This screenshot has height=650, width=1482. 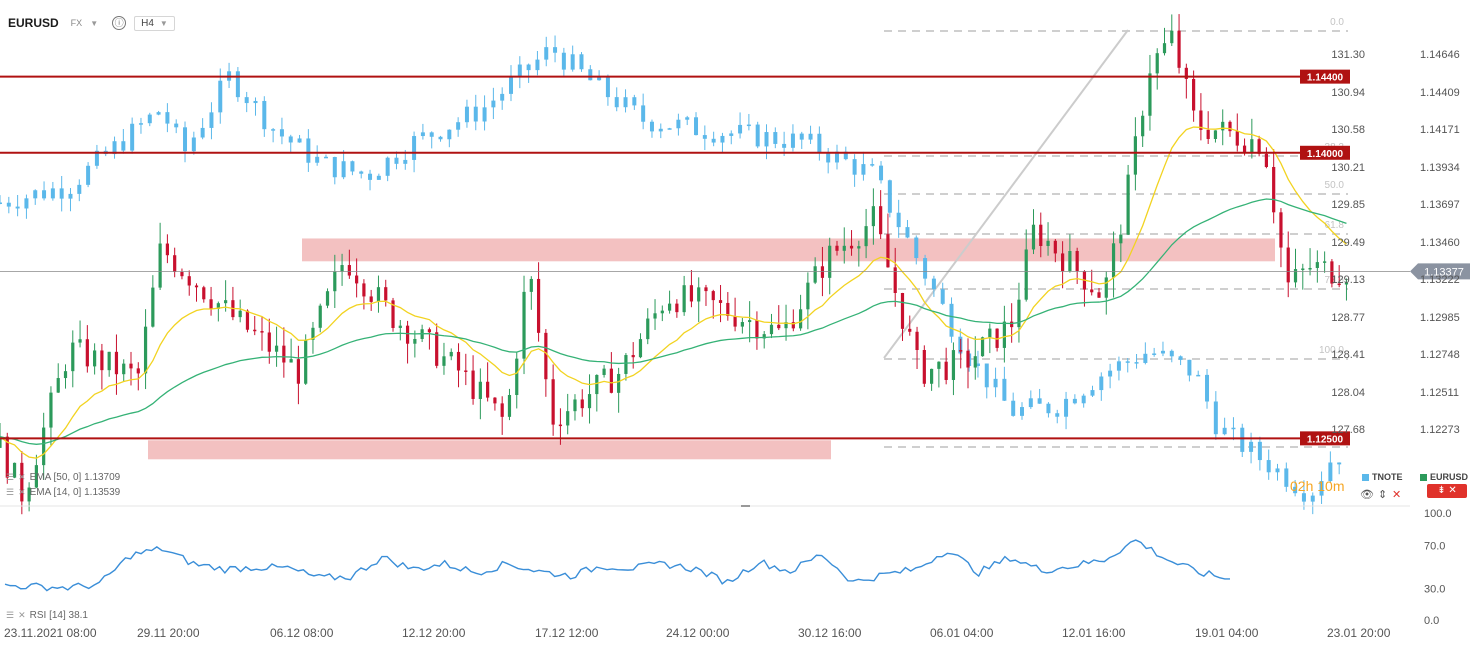 I want to click on ema50-legend: ☰ ✕ EMA [50, 0] 1.13709, so click(x=63, y=477).